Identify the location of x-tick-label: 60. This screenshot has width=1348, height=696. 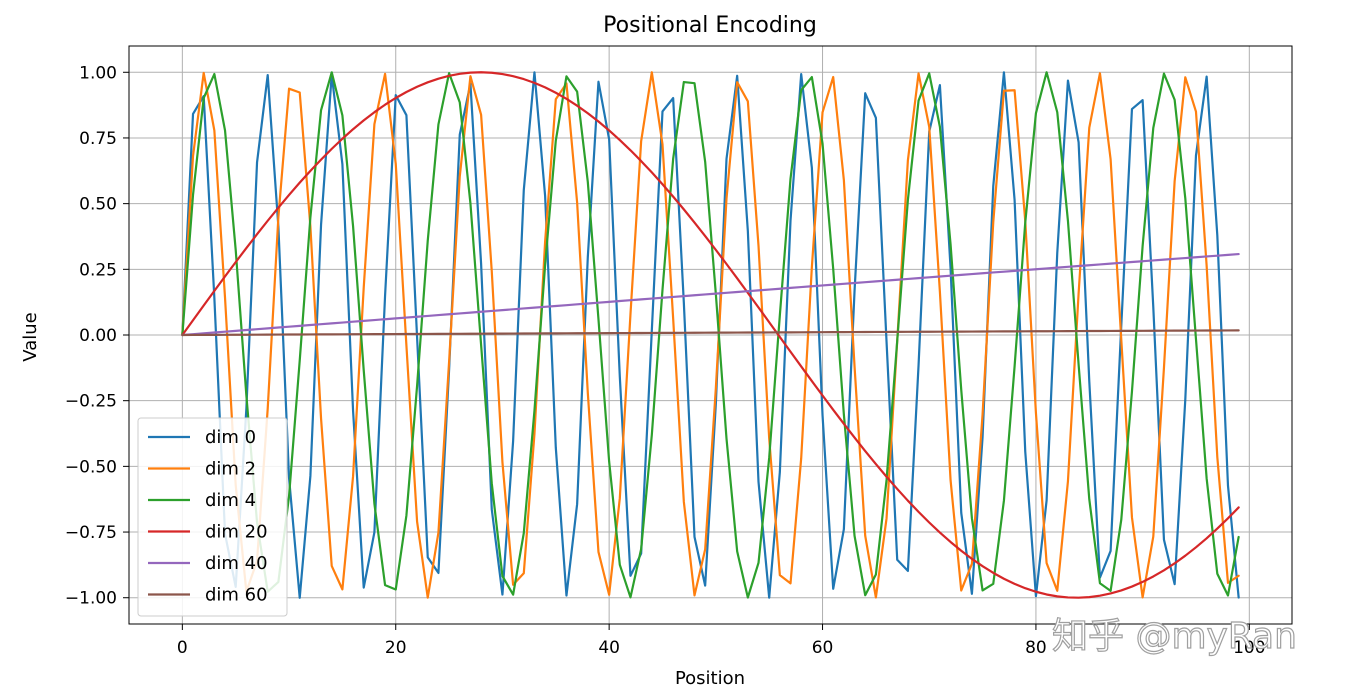
(823, 648).